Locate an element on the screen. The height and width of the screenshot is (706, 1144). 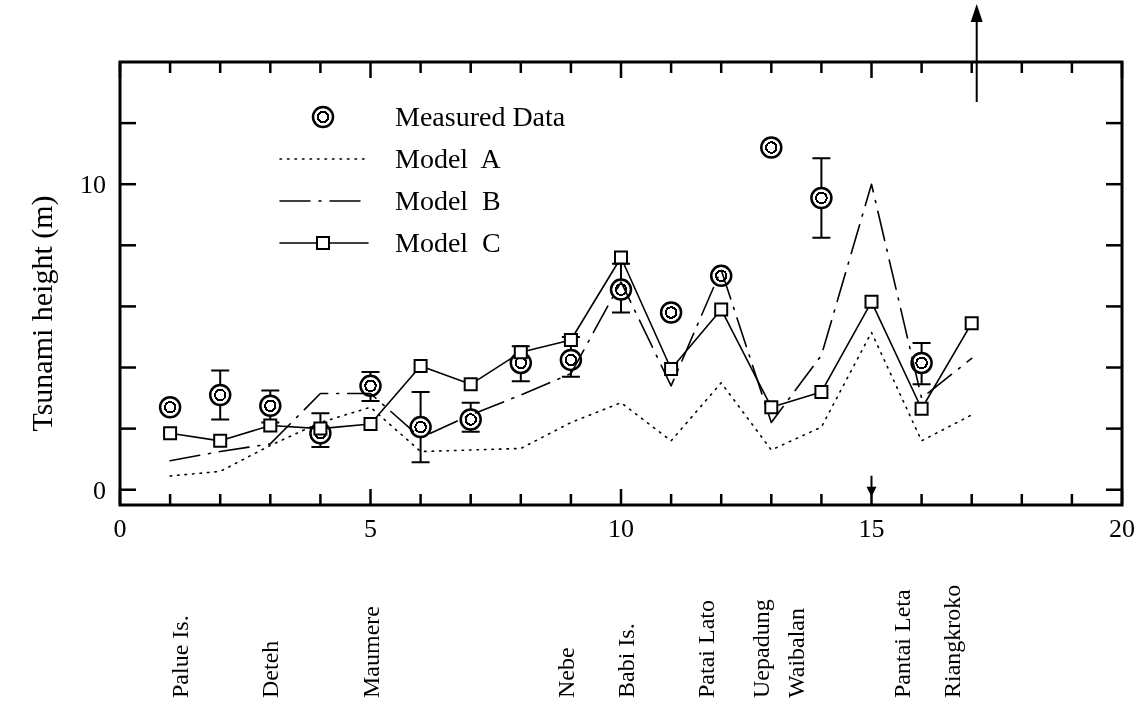
text: Waibalan is located at coordinates (796, 652).